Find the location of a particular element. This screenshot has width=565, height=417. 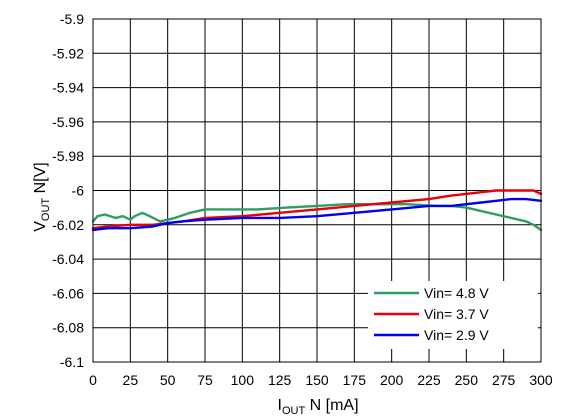

y-axis-label-sub: OUT is located at coordinates (46, 210).